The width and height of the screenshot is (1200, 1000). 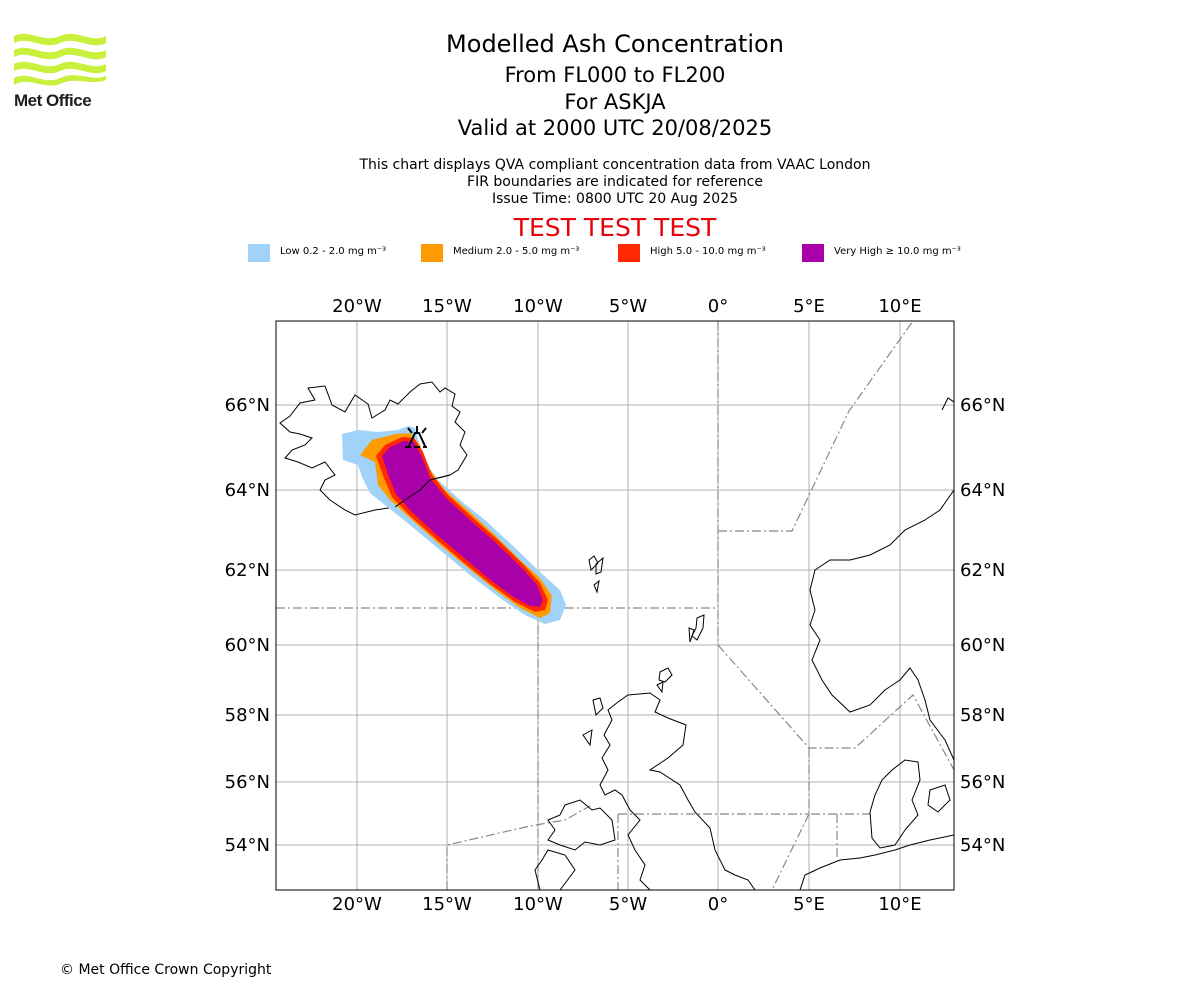 I want to click on test-banner: TEST TEST TEST, so click(x=615, y=227).